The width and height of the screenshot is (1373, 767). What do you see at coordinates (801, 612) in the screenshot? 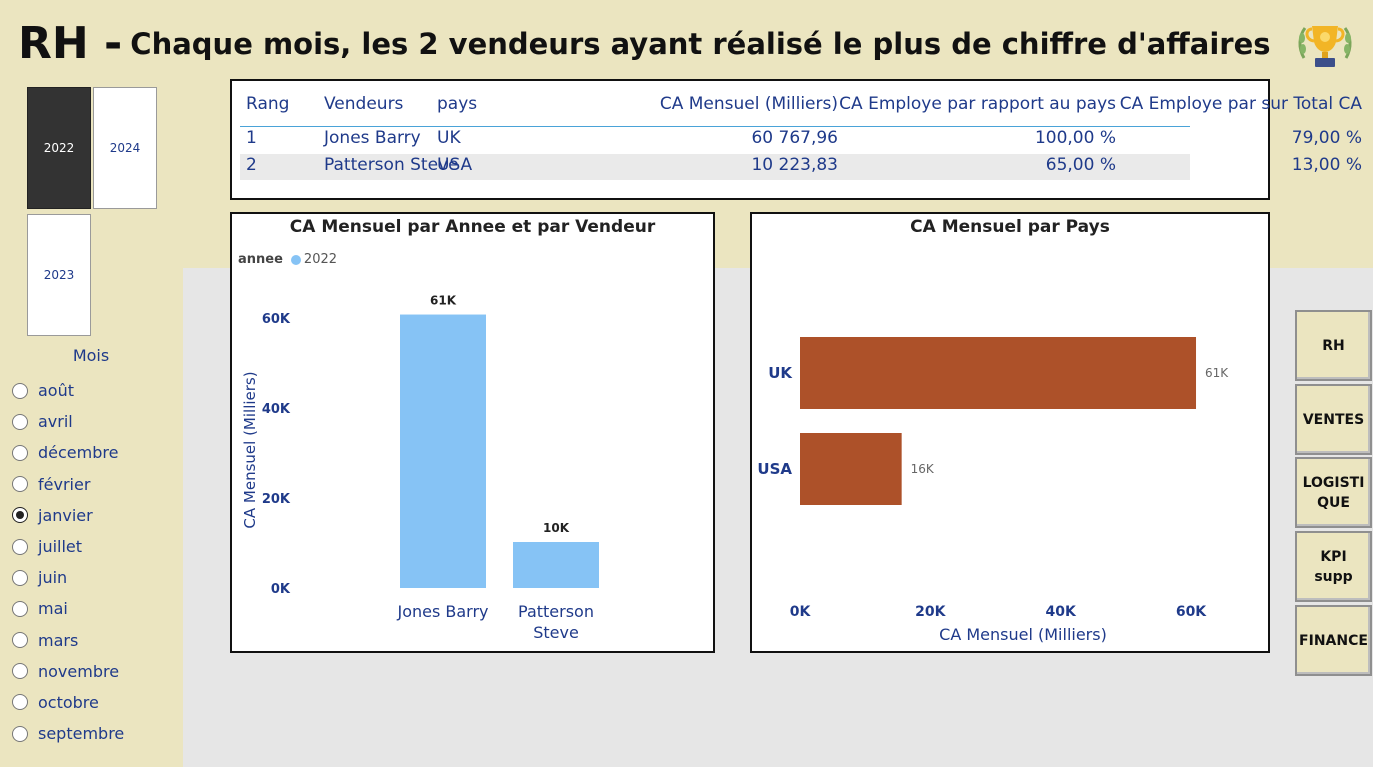
I see `x-tick-label: 0K` at bounding box center [801, 612].